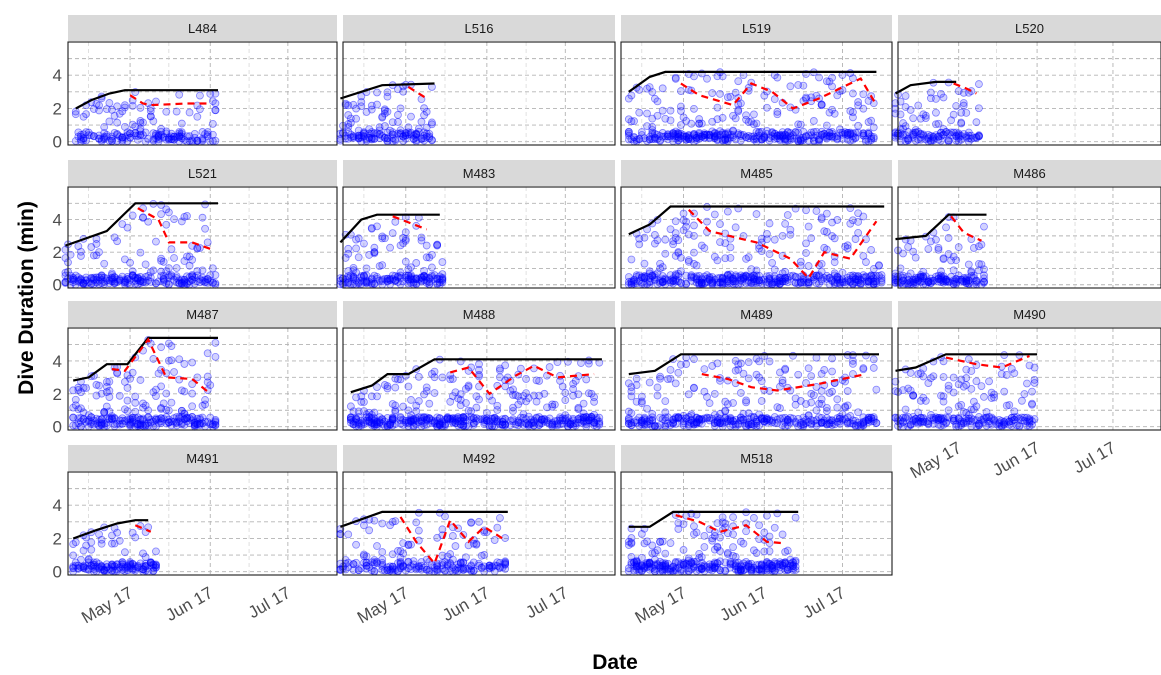 The height and width of the screenshot is (675, 1161). I want to click on panel-border, so click(756, 93).